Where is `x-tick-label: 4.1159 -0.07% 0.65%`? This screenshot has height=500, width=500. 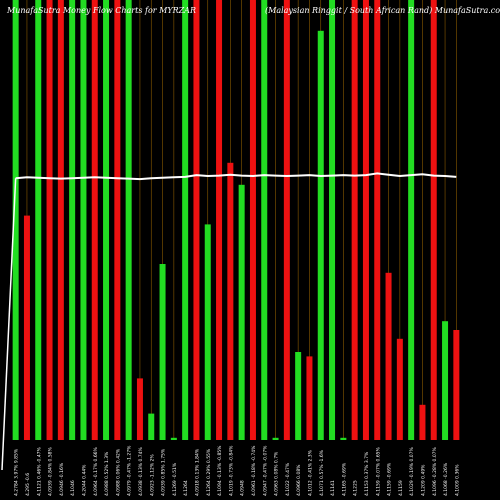 x-tick-label: 4.1159 -0.07% 0.65% is located at coordinates (378, 471).